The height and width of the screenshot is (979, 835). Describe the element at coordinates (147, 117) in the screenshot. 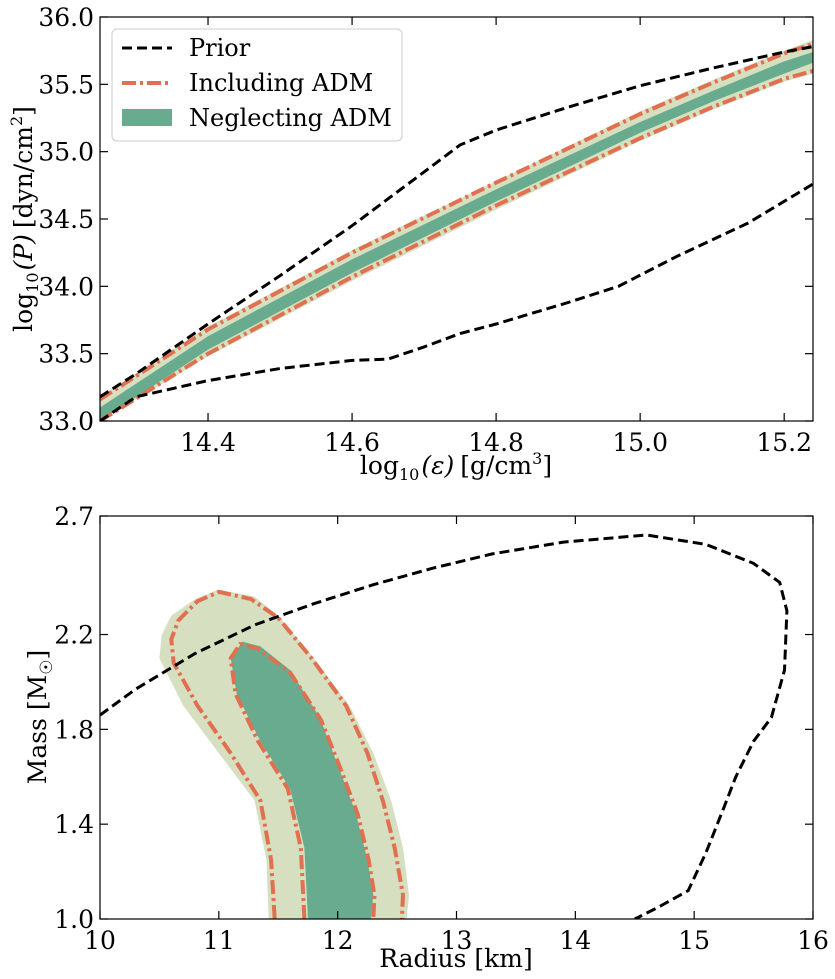

I see `legend-neglecting-swatch` at that location.